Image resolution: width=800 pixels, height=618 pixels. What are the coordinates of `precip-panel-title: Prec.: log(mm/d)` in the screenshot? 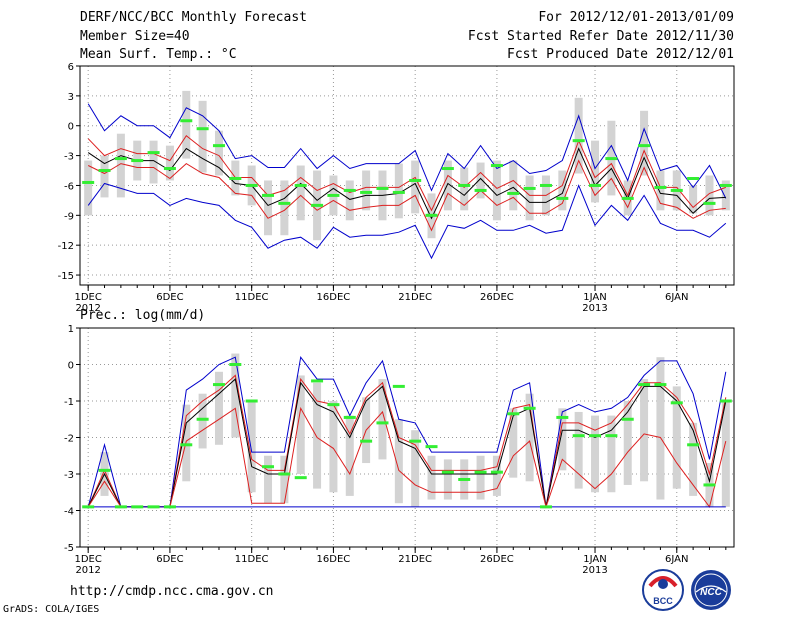 It's located at (143, 315).